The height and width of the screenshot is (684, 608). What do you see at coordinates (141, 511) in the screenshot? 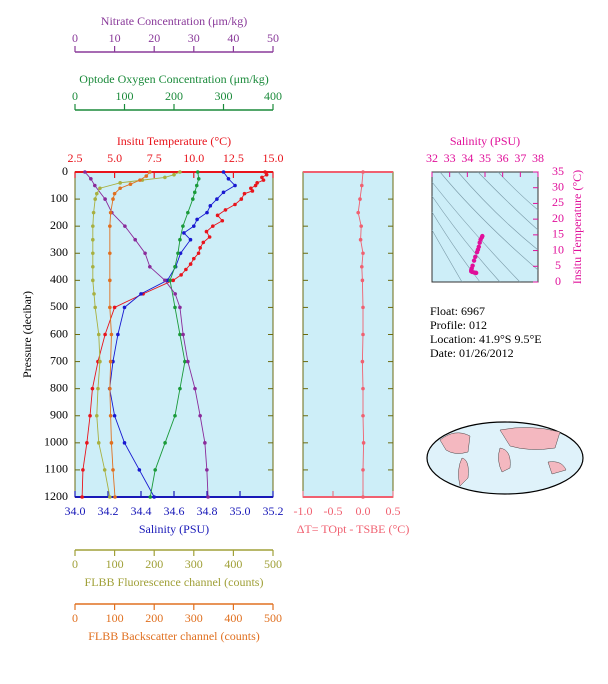
I see `x-tick-label: 34.4` at bounding box center [141, 511].